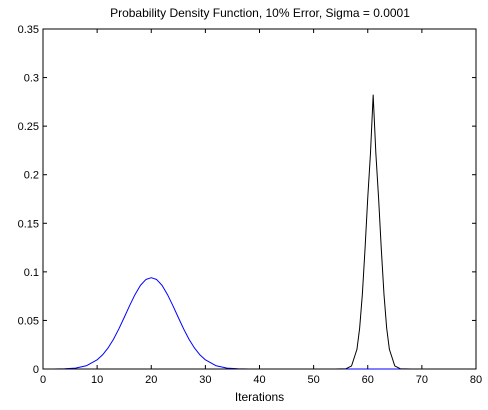  I want to click on x-tick-label: 60, so click(368, 380).